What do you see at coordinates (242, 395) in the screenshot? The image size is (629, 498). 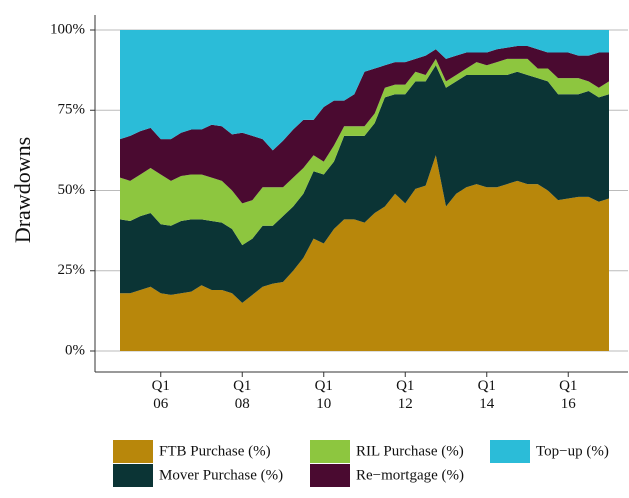 I see `x-tick-label: Q1 08` at bounding box center [242, 395].